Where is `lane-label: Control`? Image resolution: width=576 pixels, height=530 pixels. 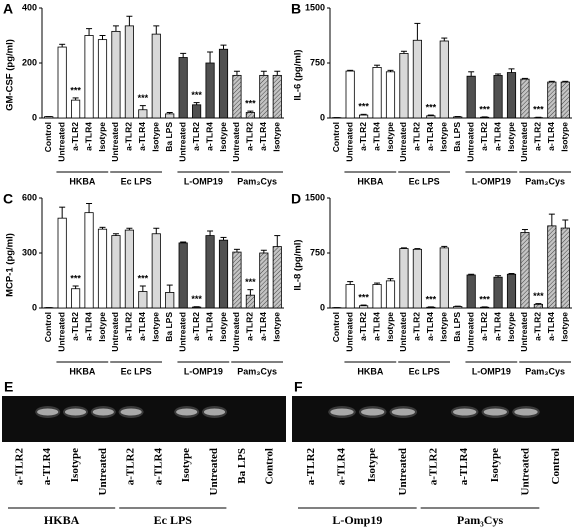 lane-label: Control is located at coordinates (270, 466).